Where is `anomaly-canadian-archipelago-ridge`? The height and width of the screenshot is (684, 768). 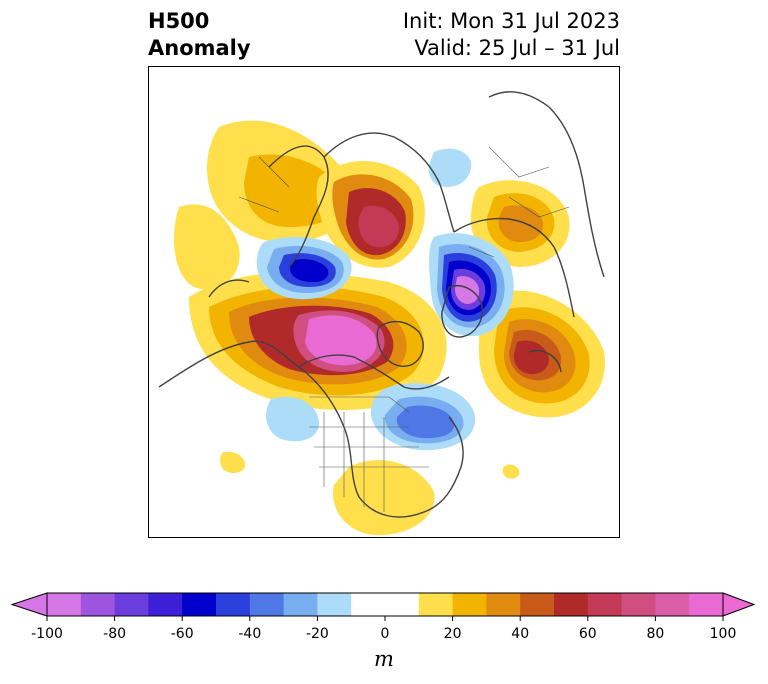 anomaly-canadian-archipelago-ridge is located at coordinates (318, 341).